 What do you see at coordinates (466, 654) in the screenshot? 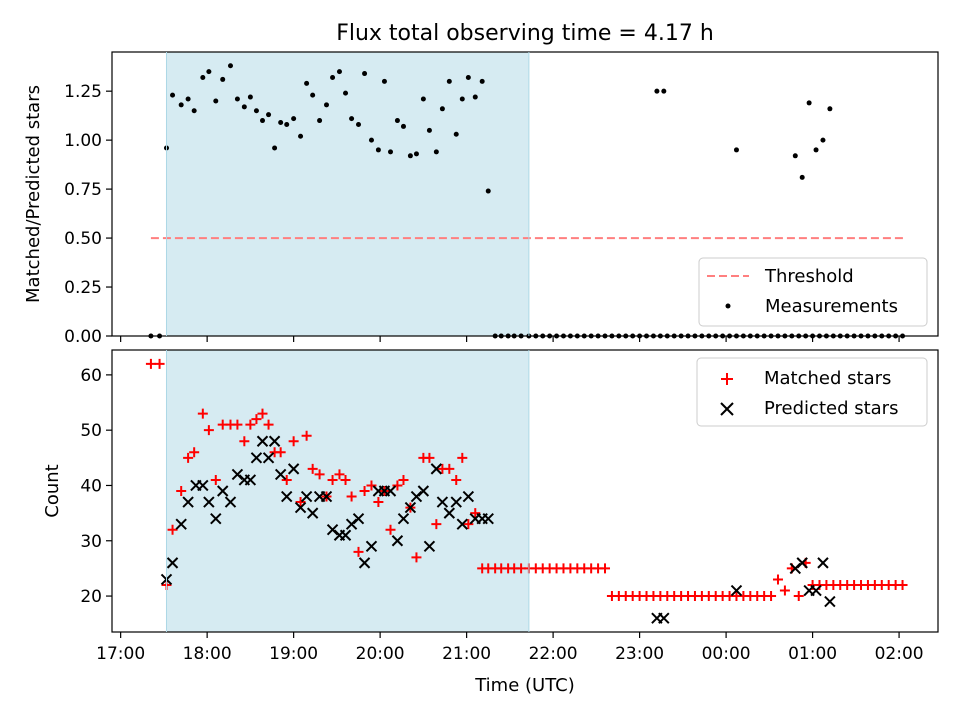
I see `x-tick-label: 21:00` at bounding box center [466, 654].